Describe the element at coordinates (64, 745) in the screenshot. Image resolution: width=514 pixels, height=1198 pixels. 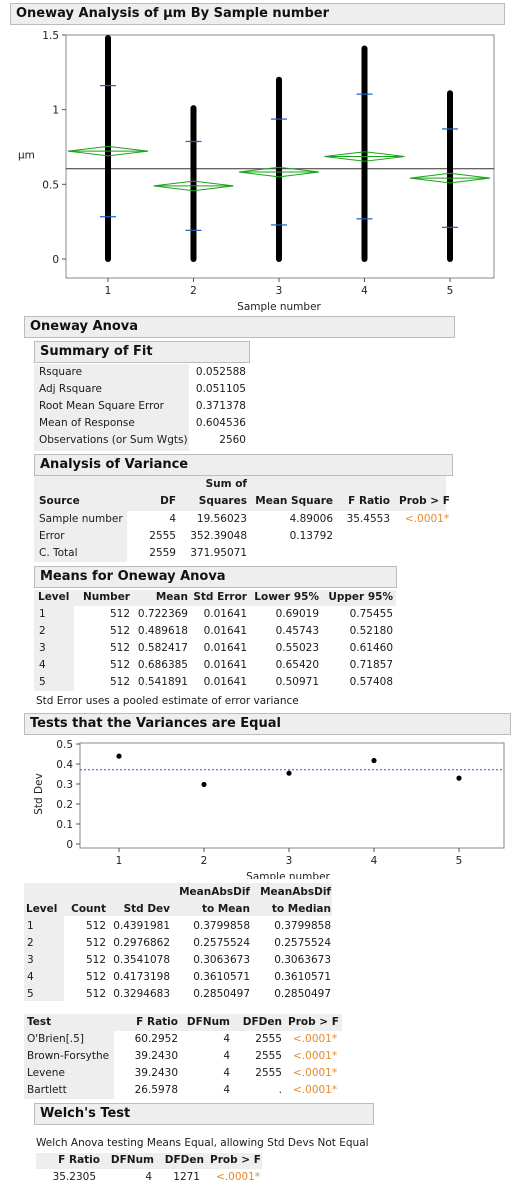
I see `y-tick-label: 0.5` at that location.